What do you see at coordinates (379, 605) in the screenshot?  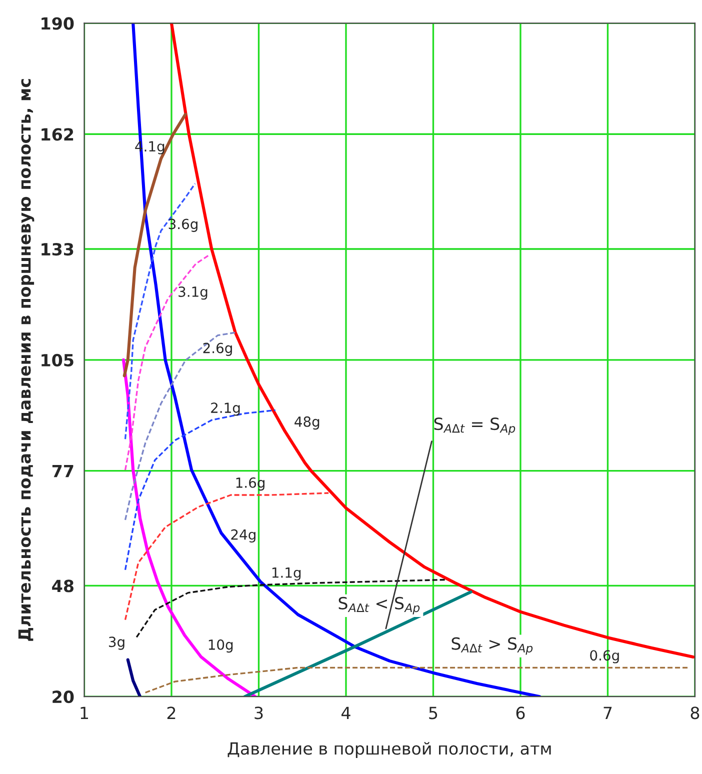 I see `annotation: S$_{AΔt}$ < S$_{Ap}$` at bounding box center [379, 605].